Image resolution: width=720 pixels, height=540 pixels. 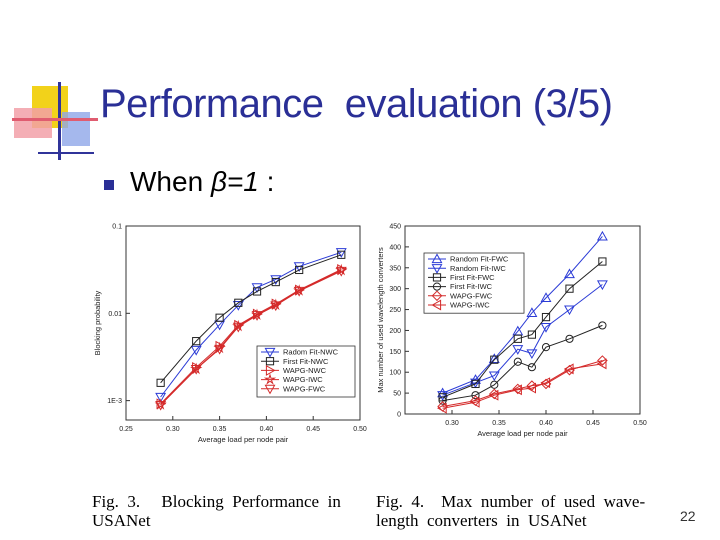 I want to click on fig4-ytick-label: 200, so click(x=395, y=331).